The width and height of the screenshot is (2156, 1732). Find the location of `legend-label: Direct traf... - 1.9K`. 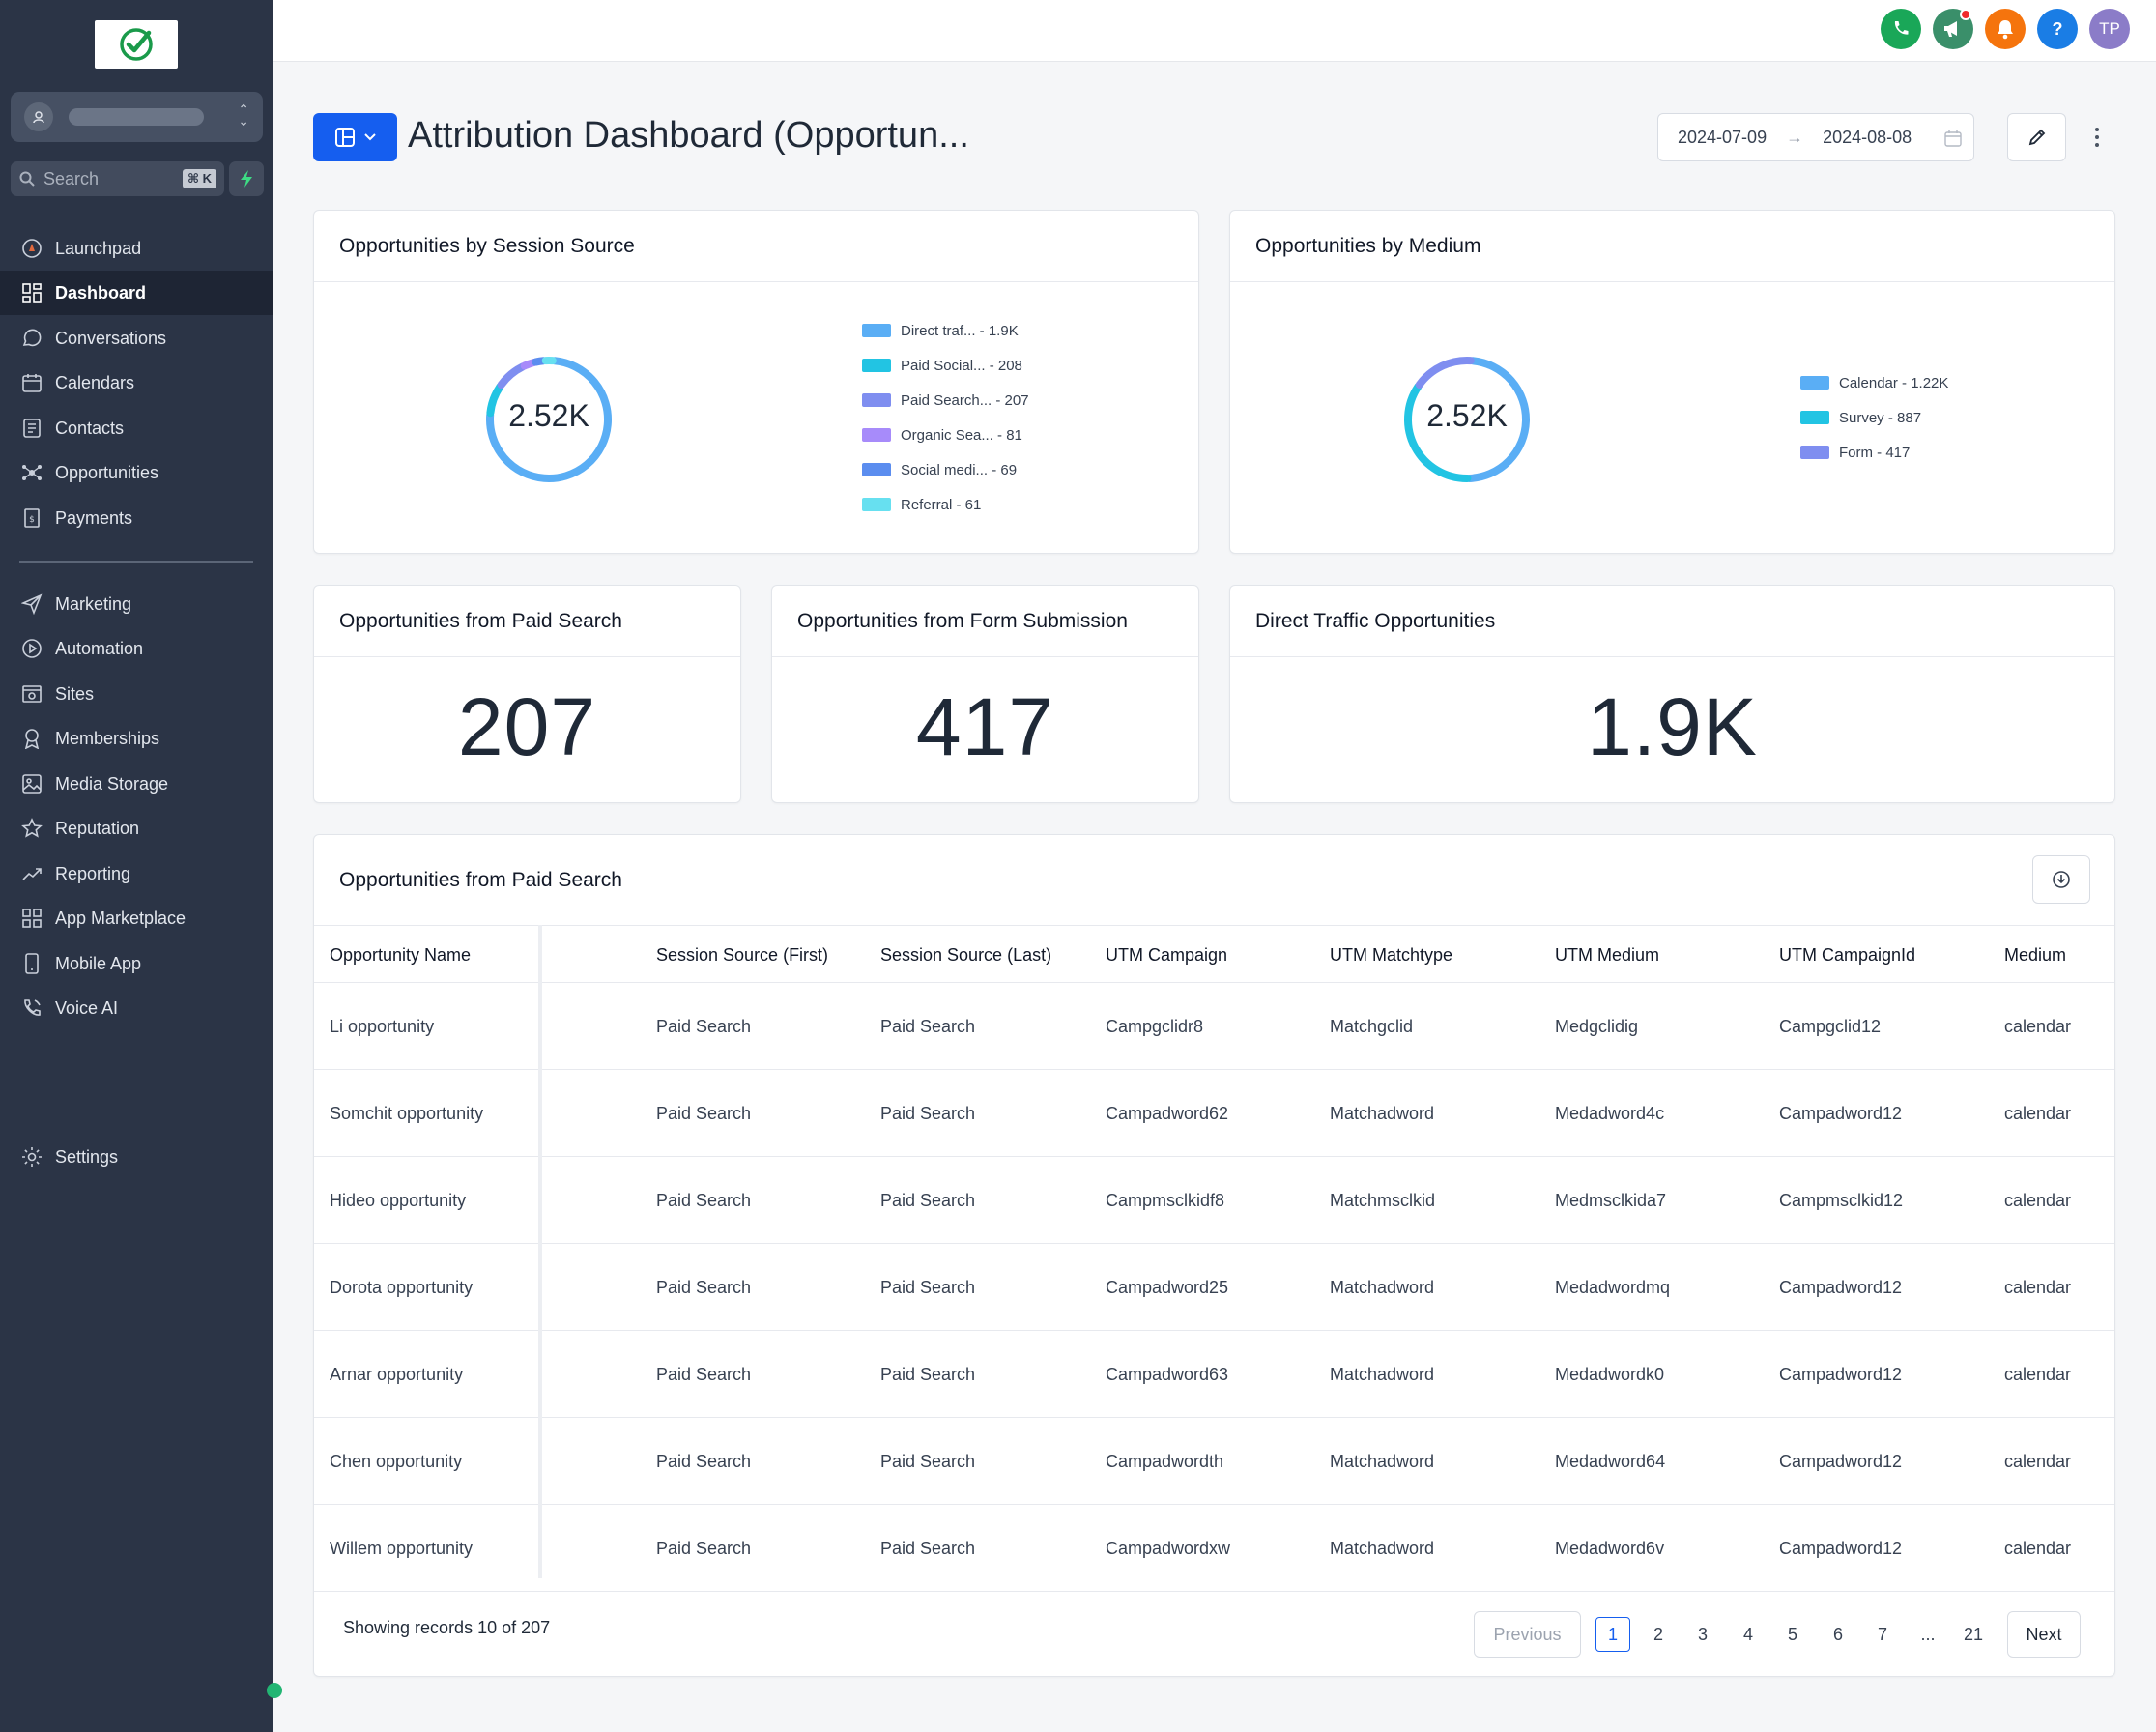

legend-label: Direct traf... - 1.9K is located at coordinates (960, 330).